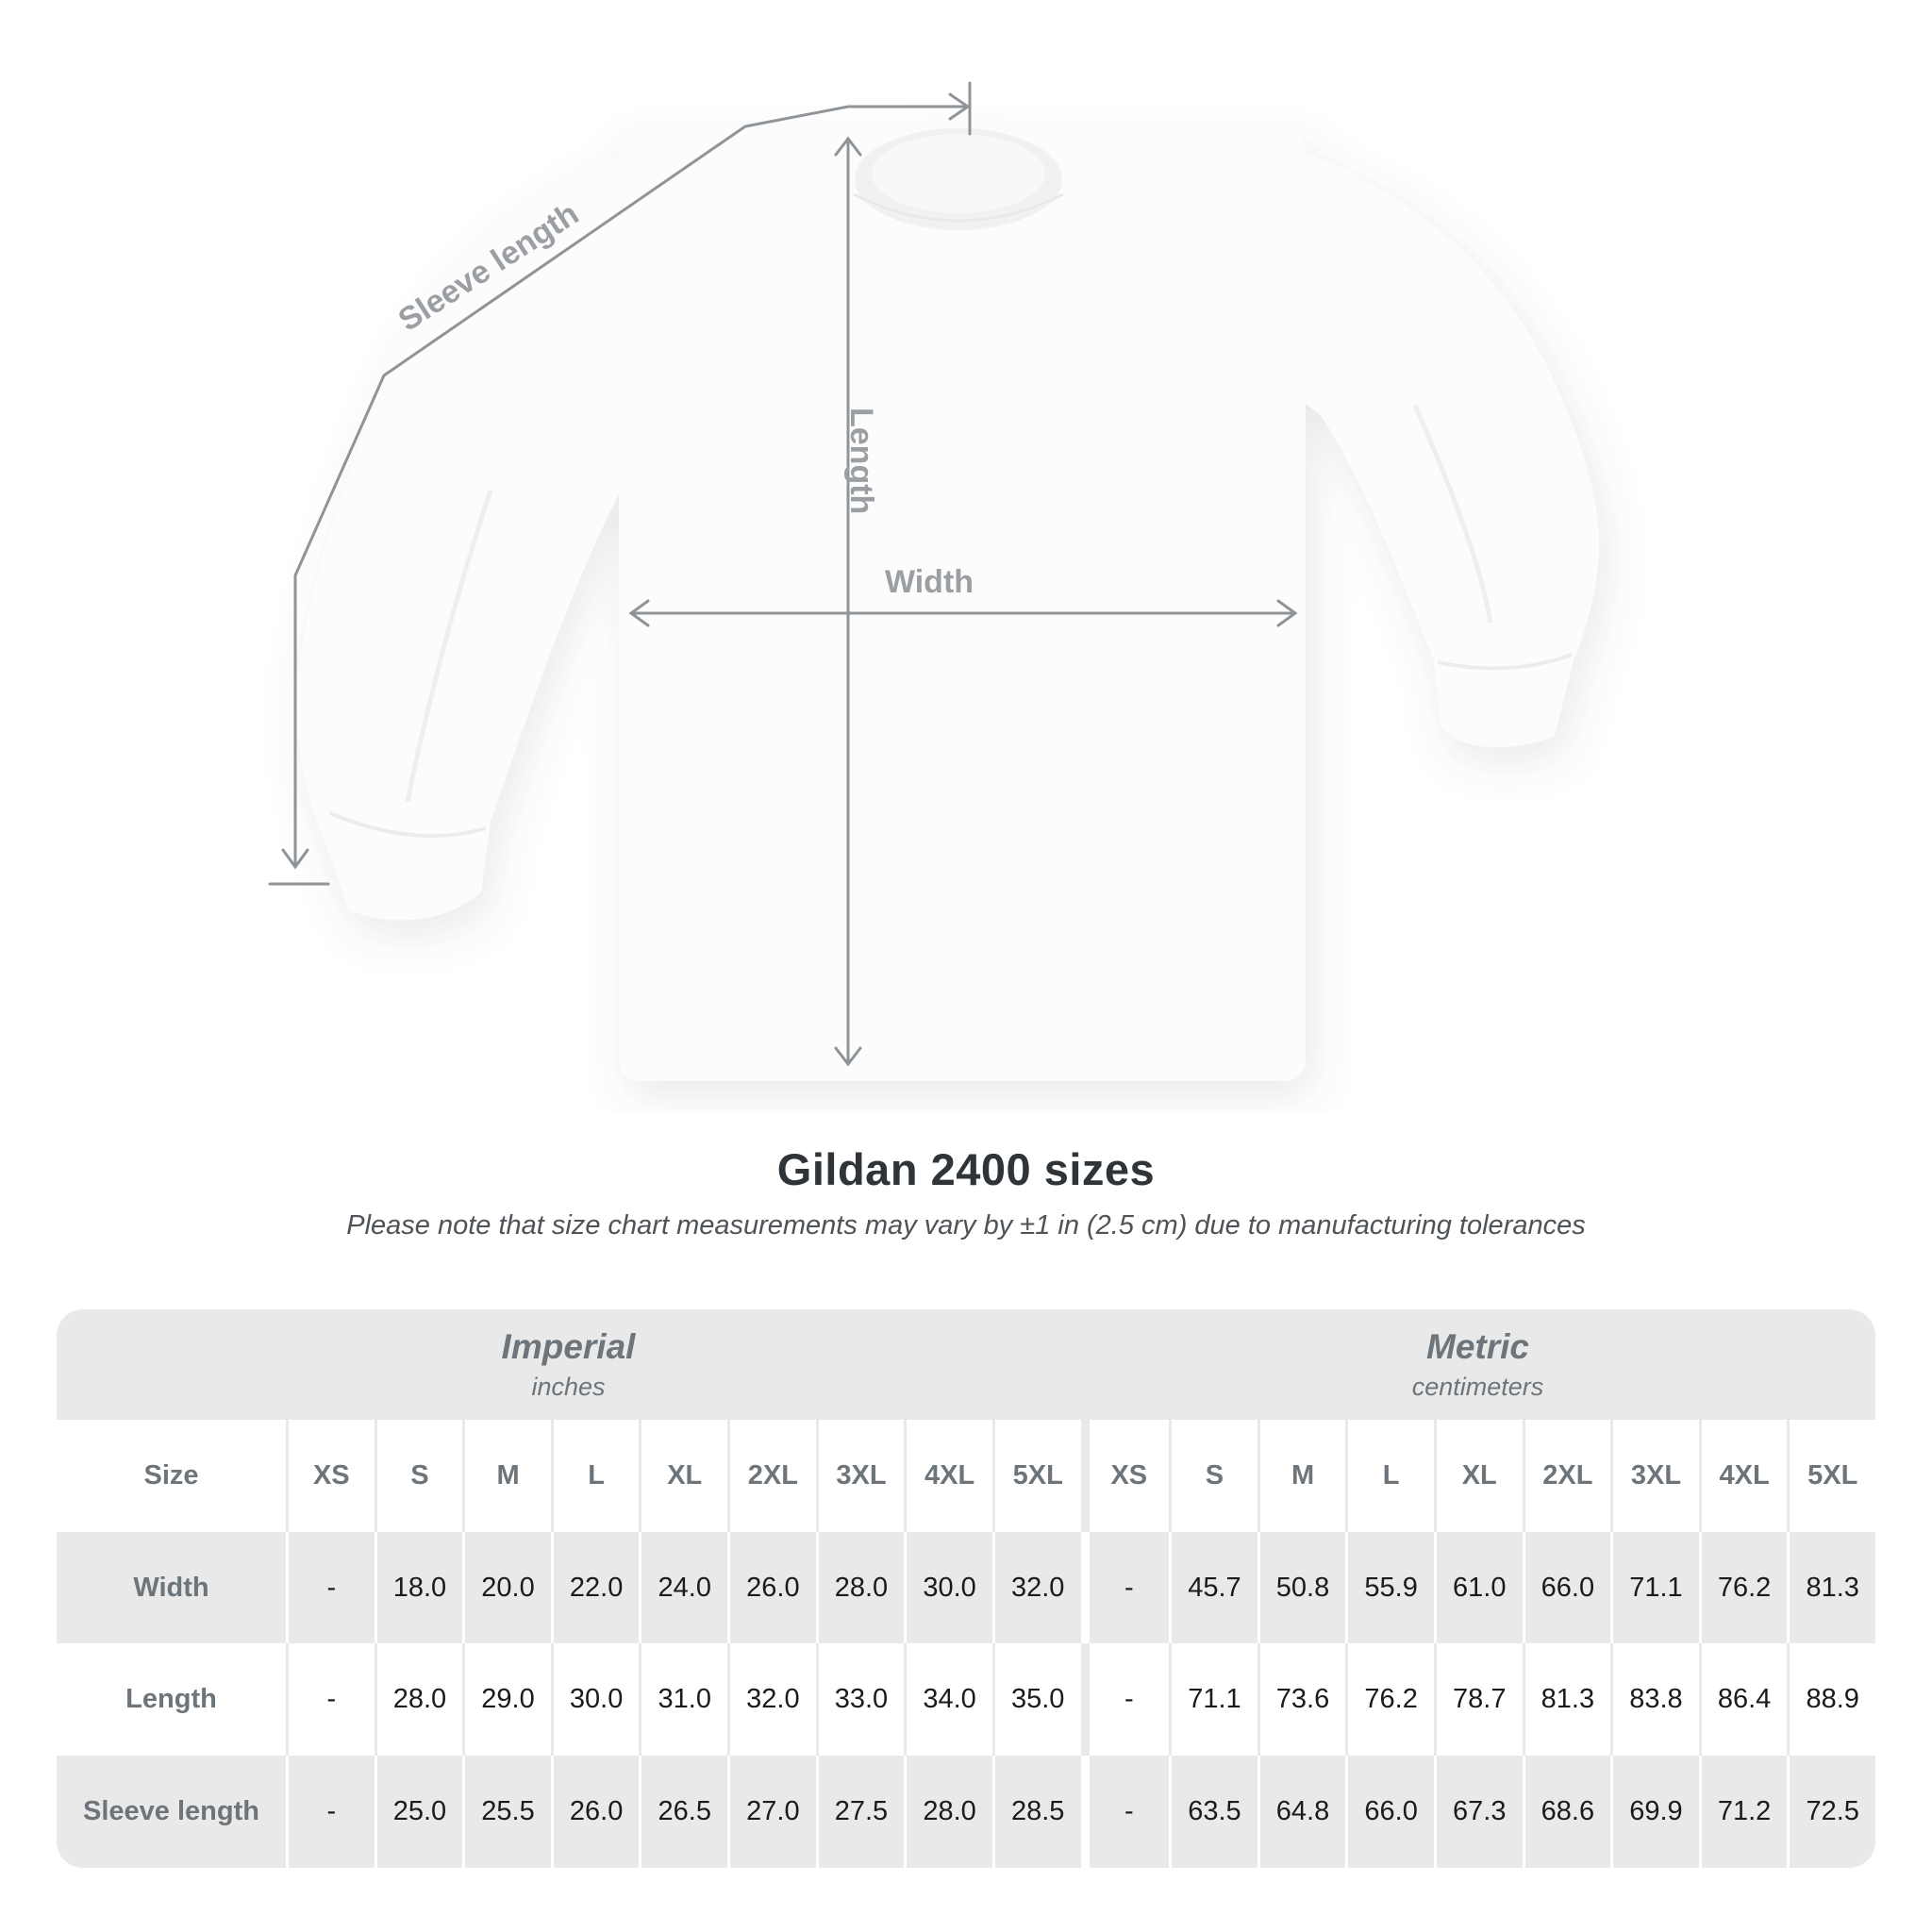 The image size is (1932, 1932). What do you see at coordinates (860, 1699) in the screenshot?
I see `table-cell: 33.0` at bounding box center [860, 1699].